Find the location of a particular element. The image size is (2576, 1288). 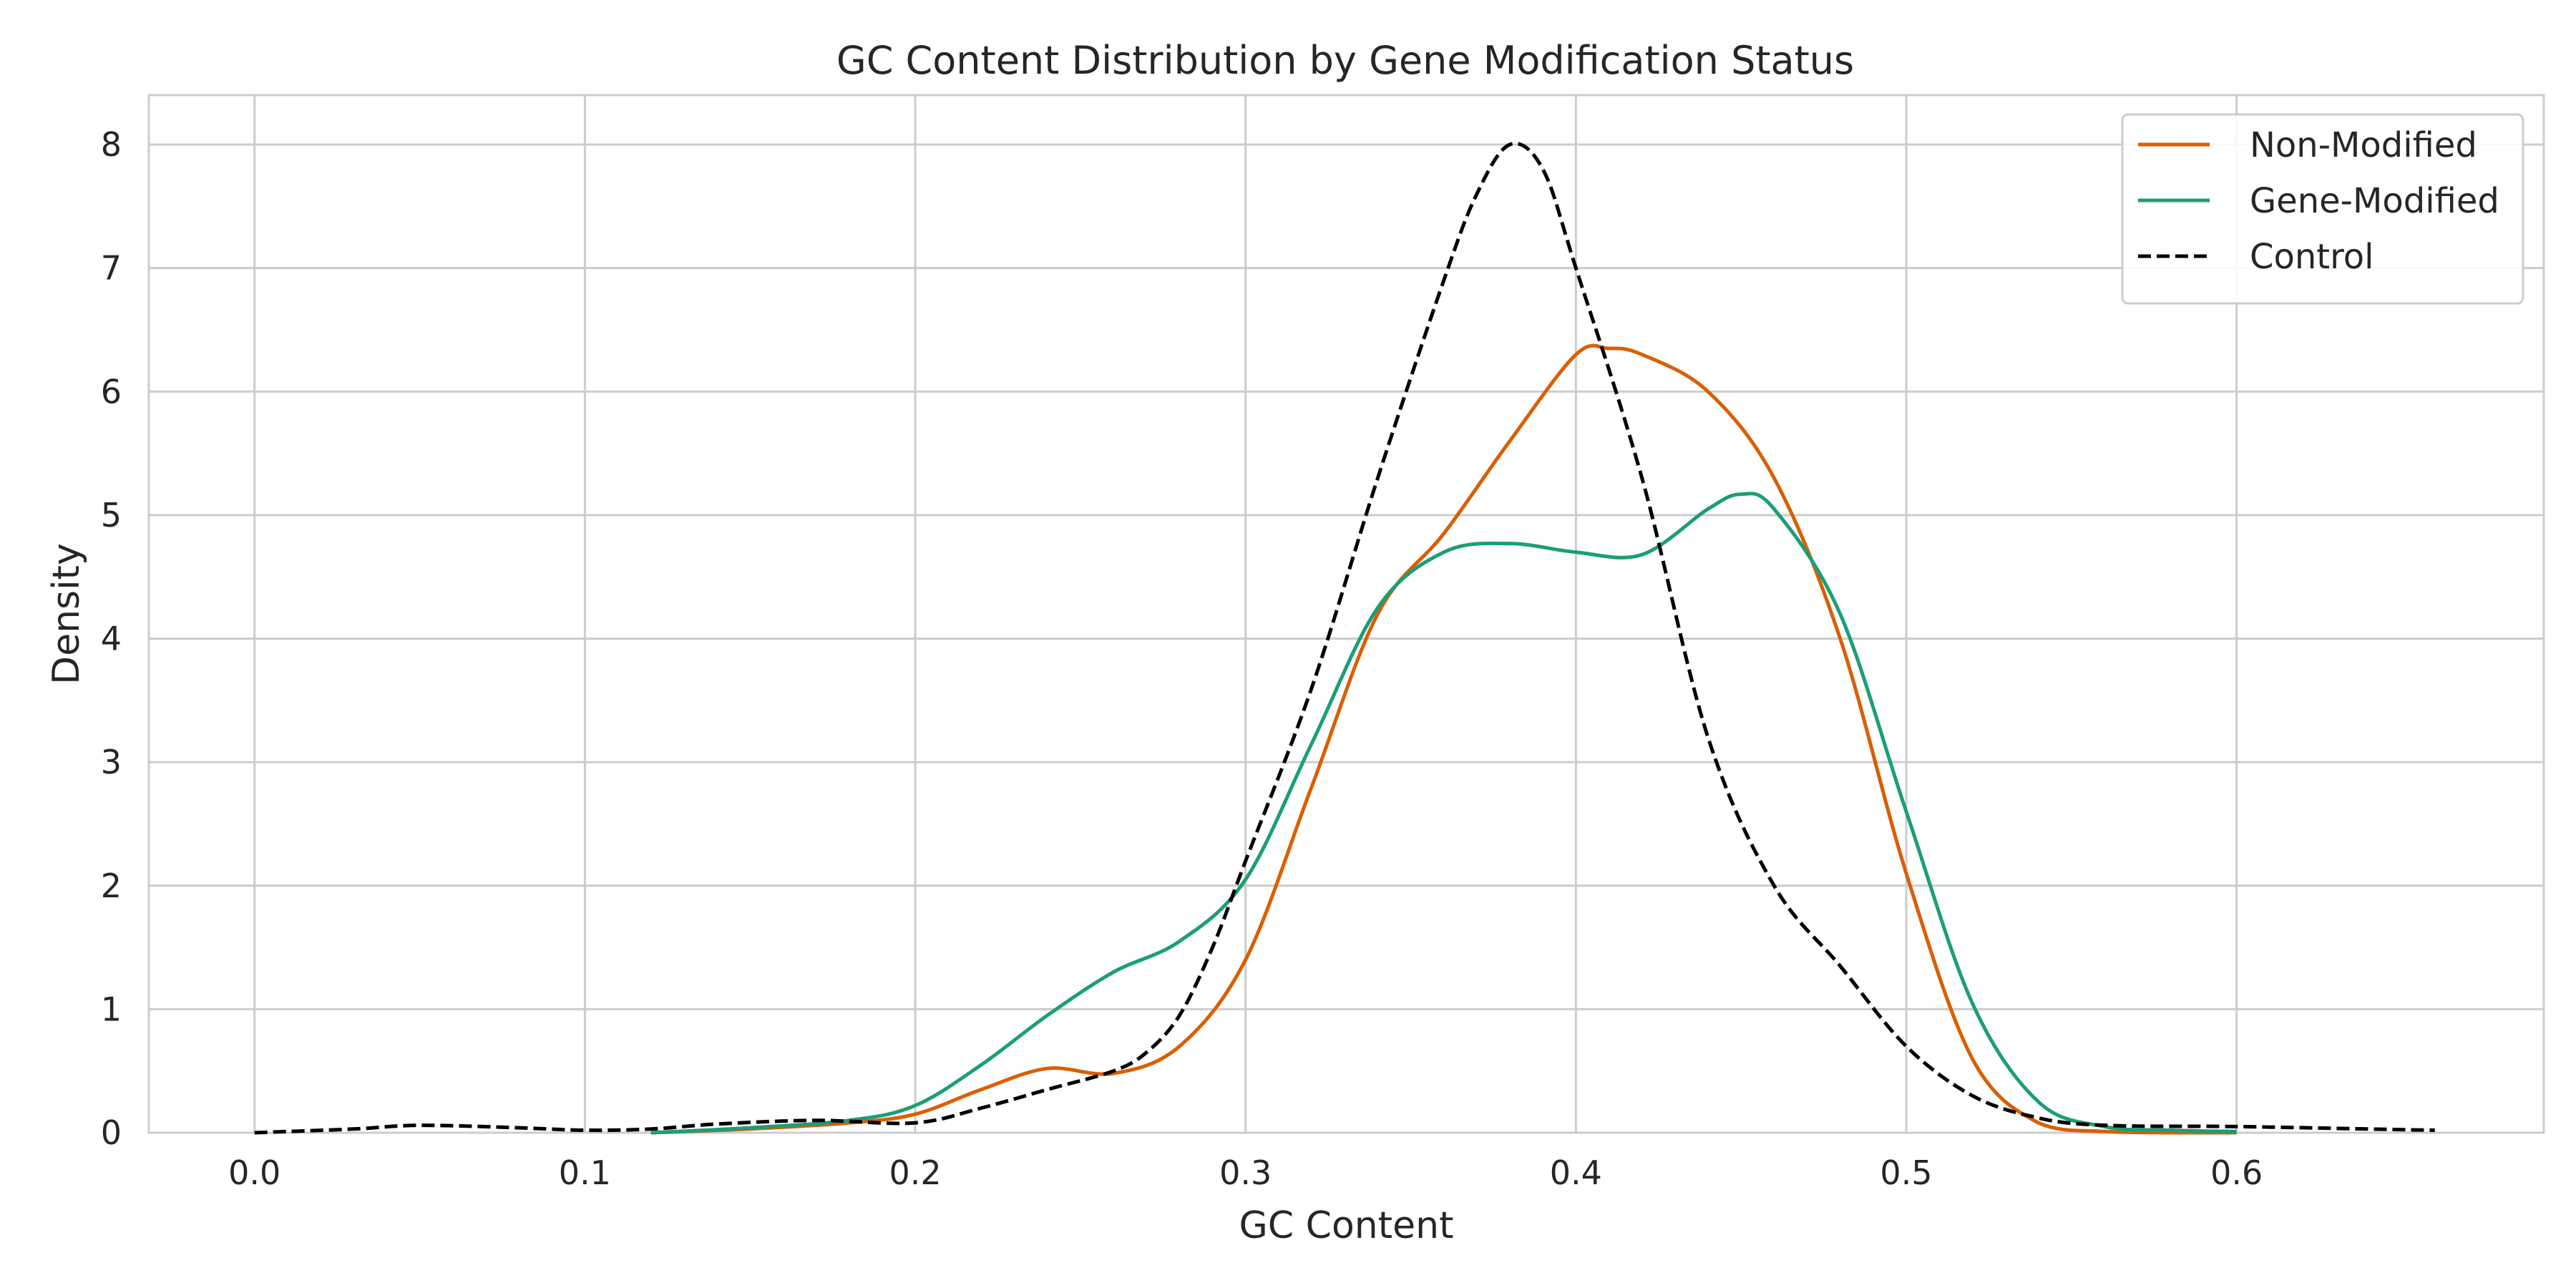

y-tick-label: 3 is located at coordinates (111, 762).